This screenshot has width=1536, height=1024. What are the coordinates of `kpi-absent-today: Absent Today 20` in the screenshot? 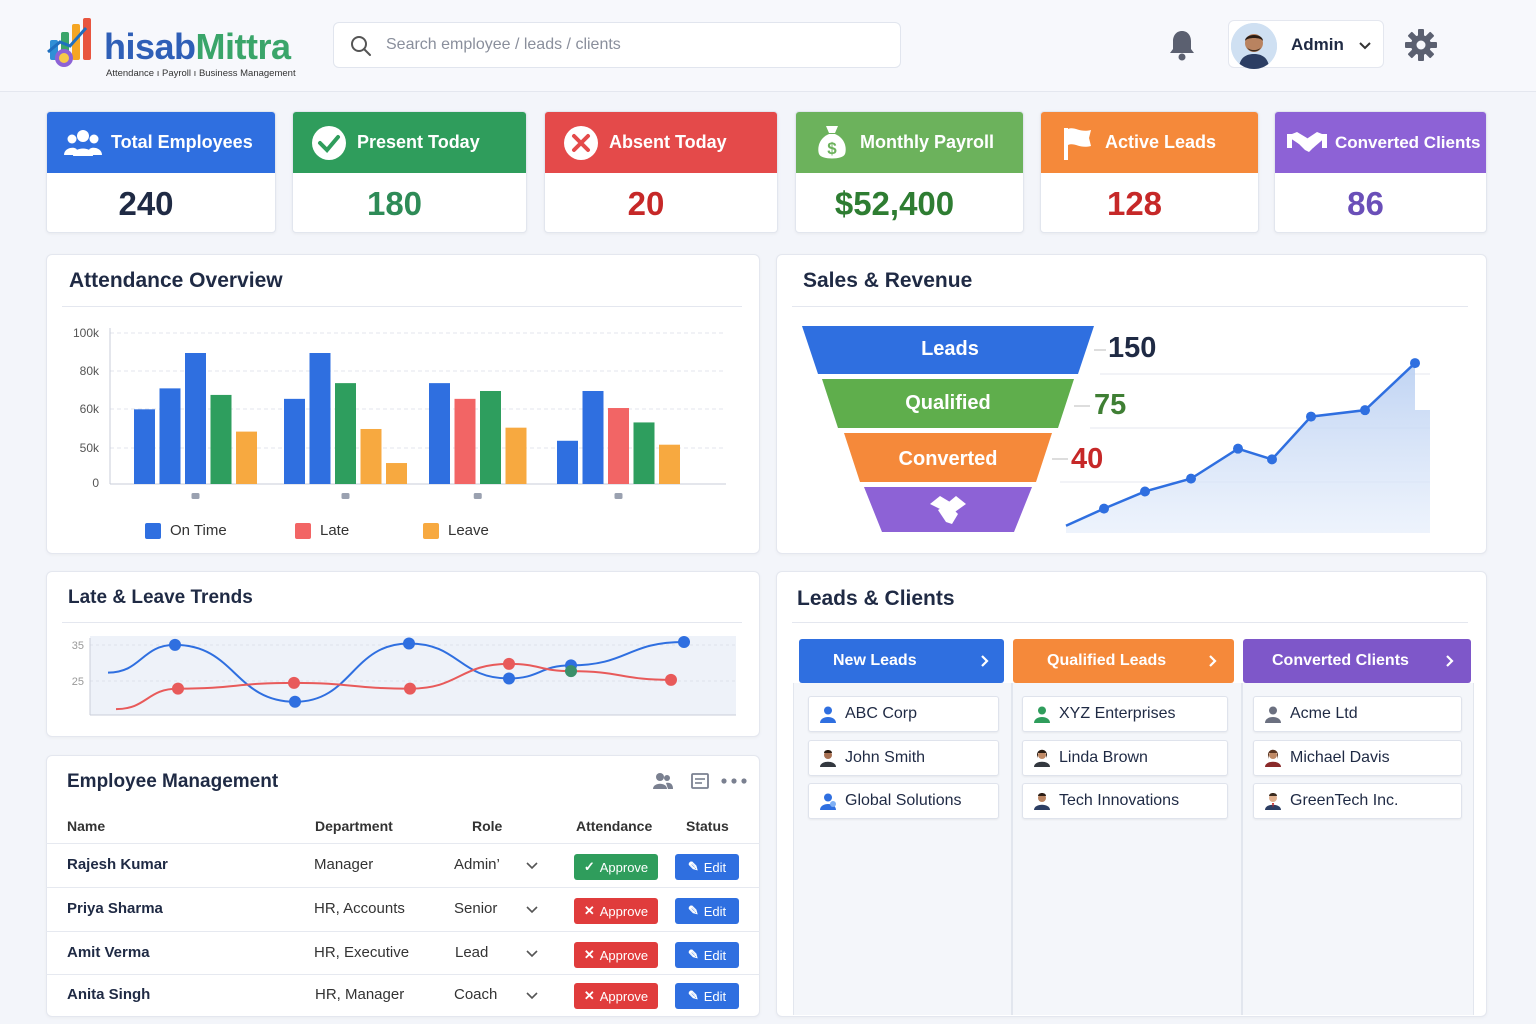 It's located at (661, 172).